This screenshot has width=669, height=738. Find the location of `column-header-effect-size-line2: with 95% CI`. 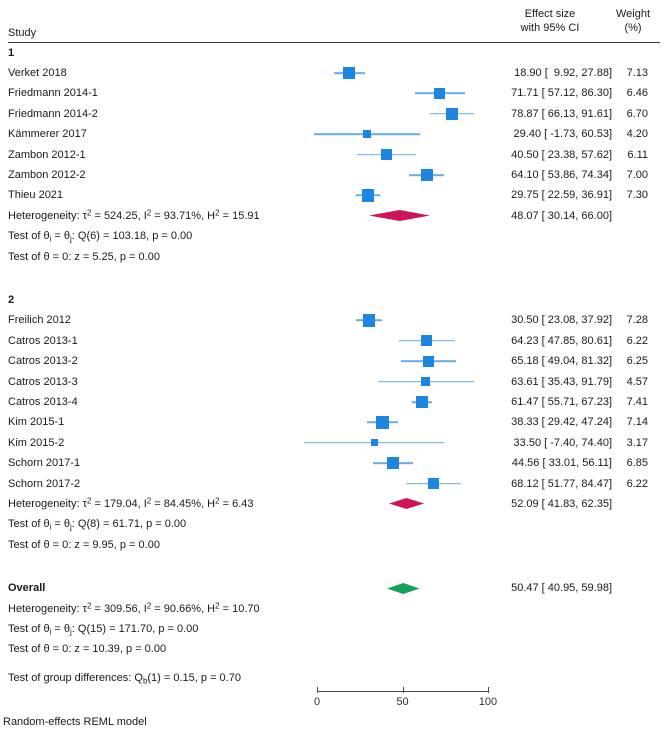

column-header-effect-size-line2: with 95% CI is located at coordinates (550, 28).